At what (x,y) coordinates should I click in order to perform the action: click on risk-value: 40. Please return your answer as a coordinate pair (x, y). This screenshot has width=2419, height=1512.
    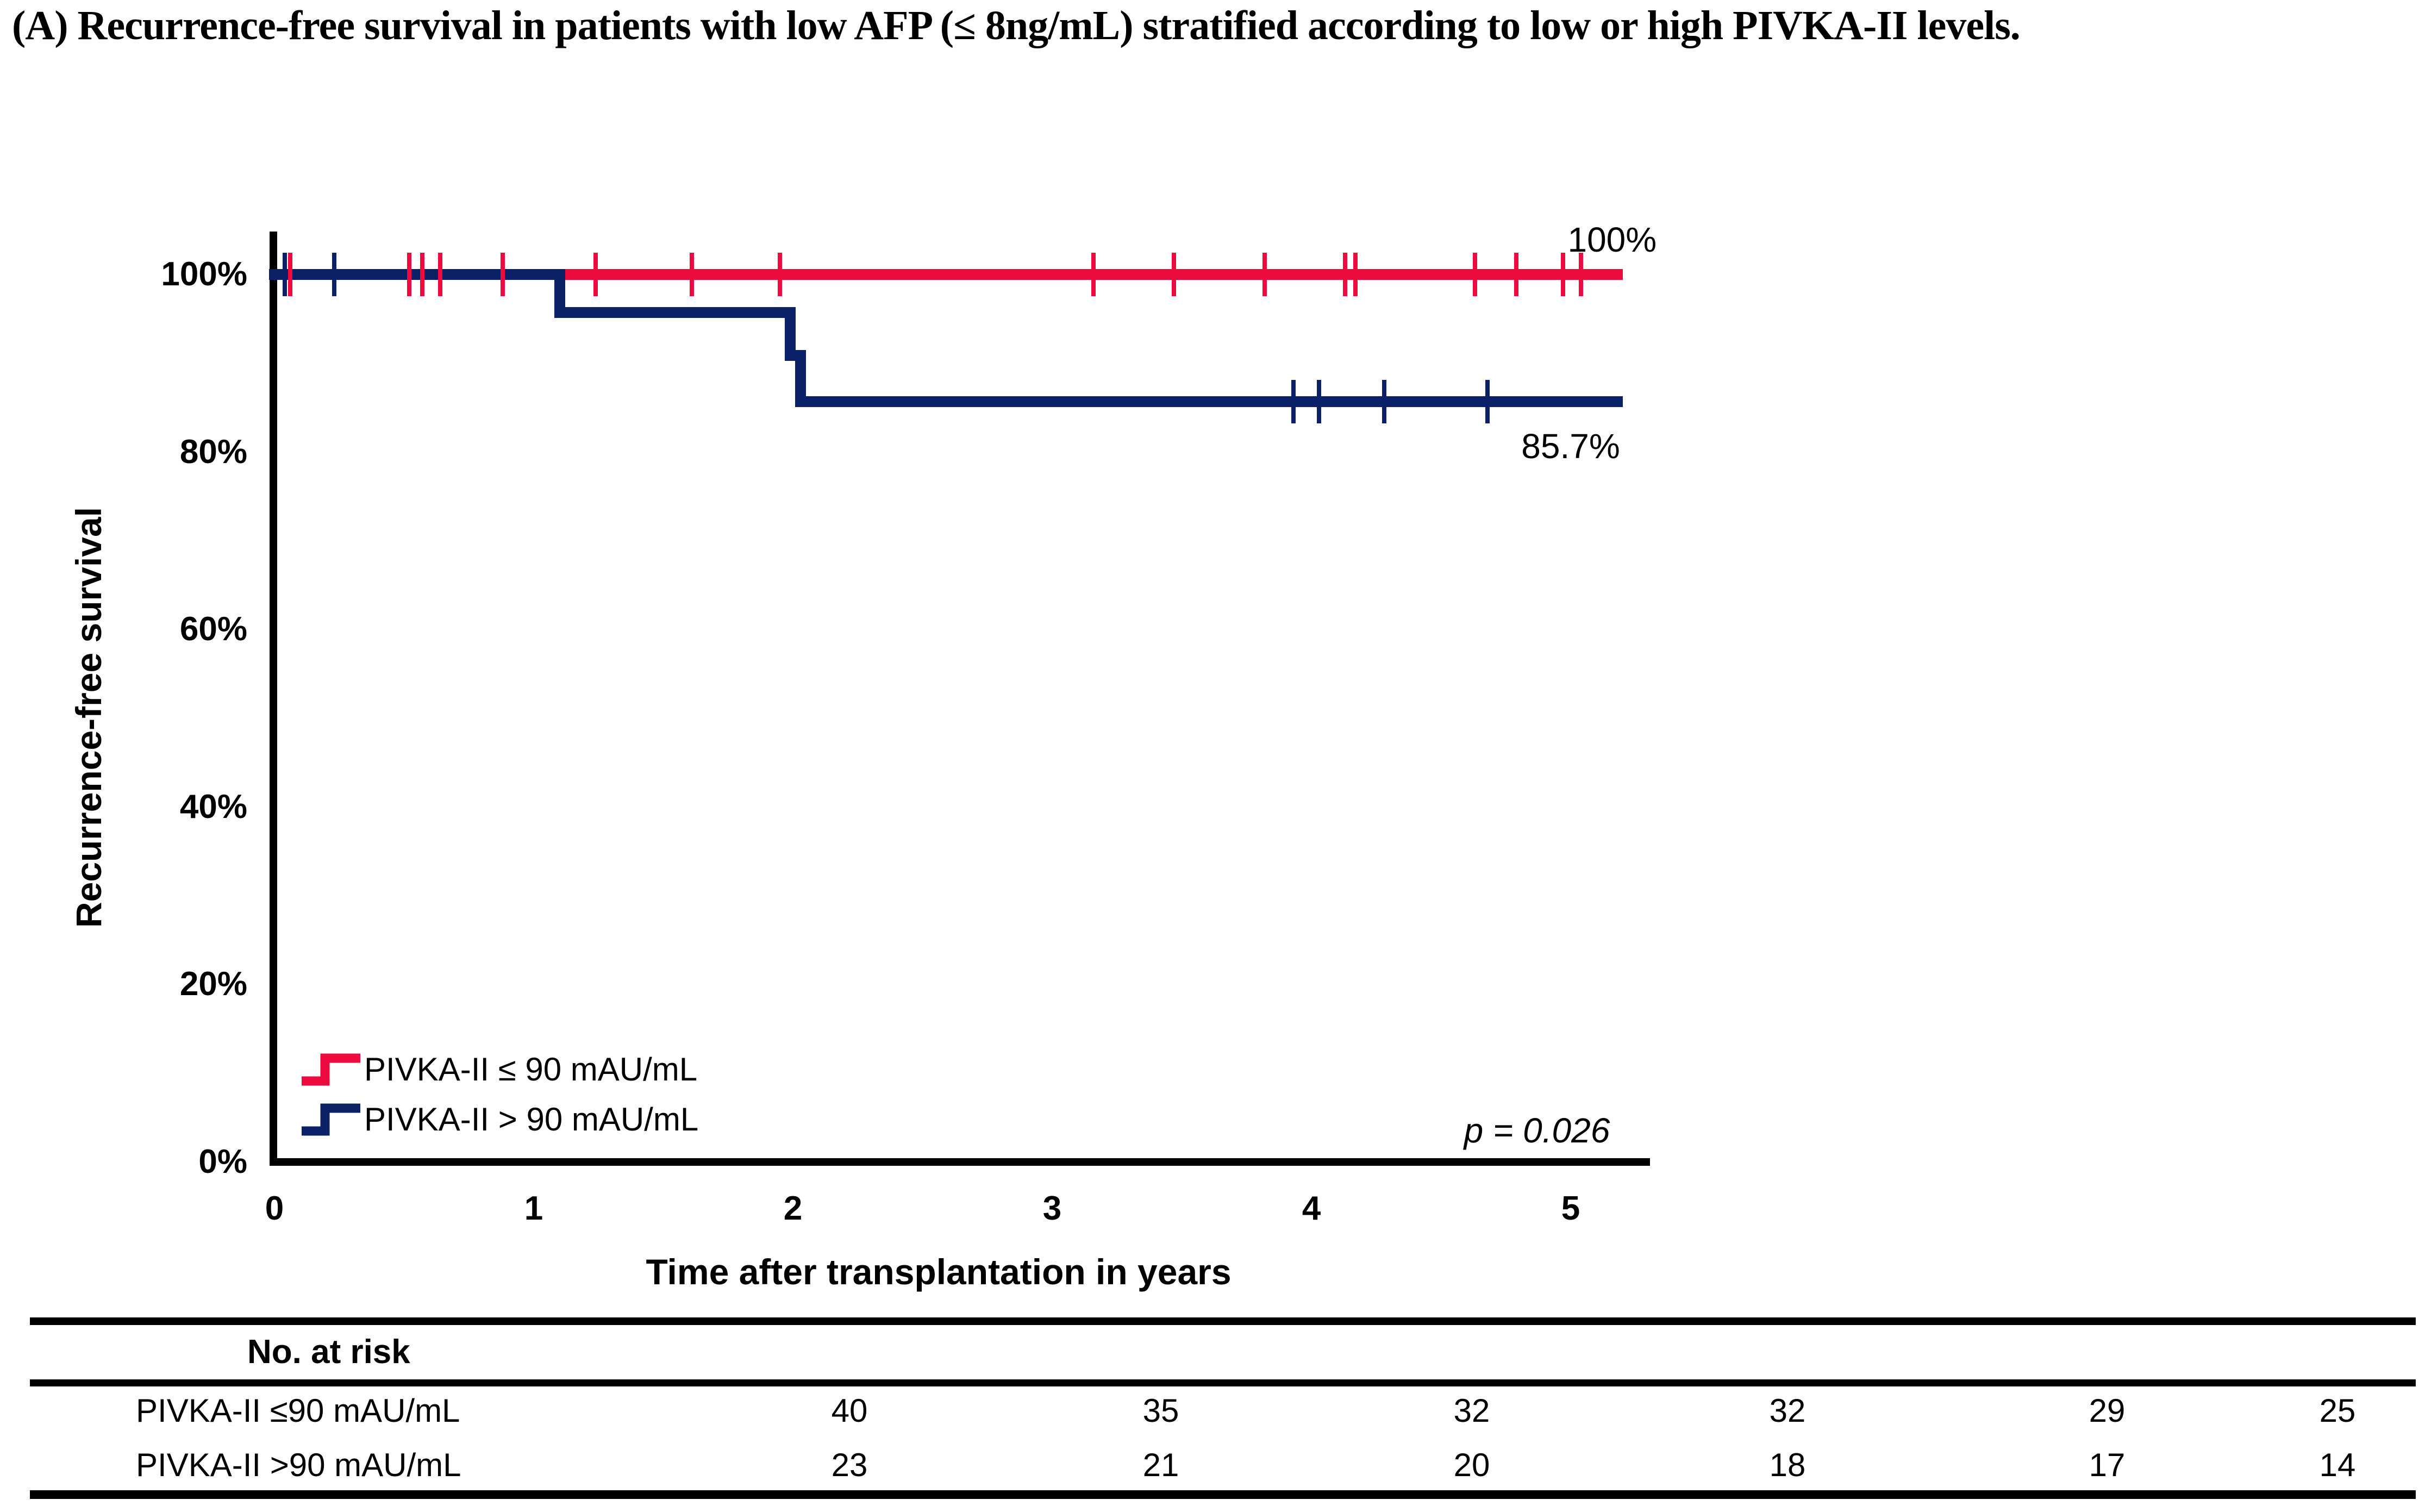
    Looking at the image, I should click on (849, 1410).